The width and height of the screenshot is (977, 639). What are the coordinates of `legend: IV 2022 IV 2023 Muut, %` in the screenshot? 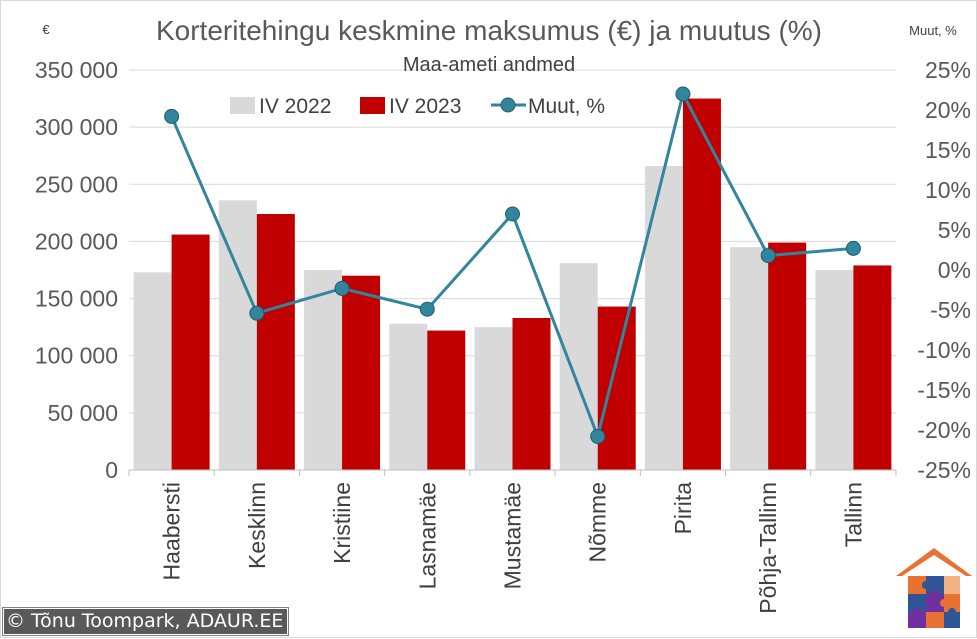 It's located at (417, 106).